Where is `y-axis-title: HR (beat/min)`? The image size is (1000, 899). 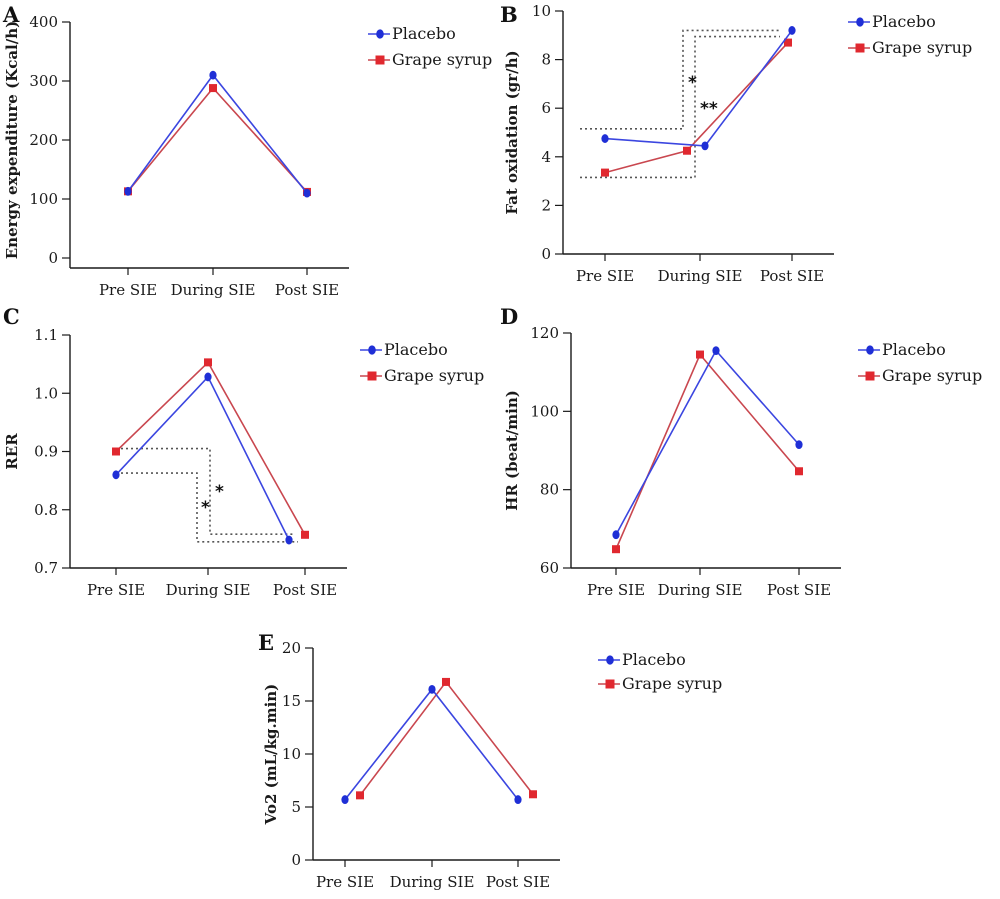
y-axis-title: HR (beat/min) is located at coordinates (512, 450).